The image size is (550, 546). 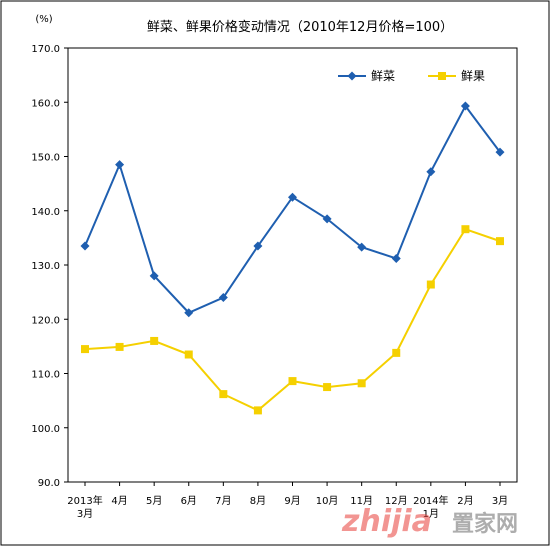 I want to click on watermark-logo: zhijia 置家网, so click(x=429, y=521).